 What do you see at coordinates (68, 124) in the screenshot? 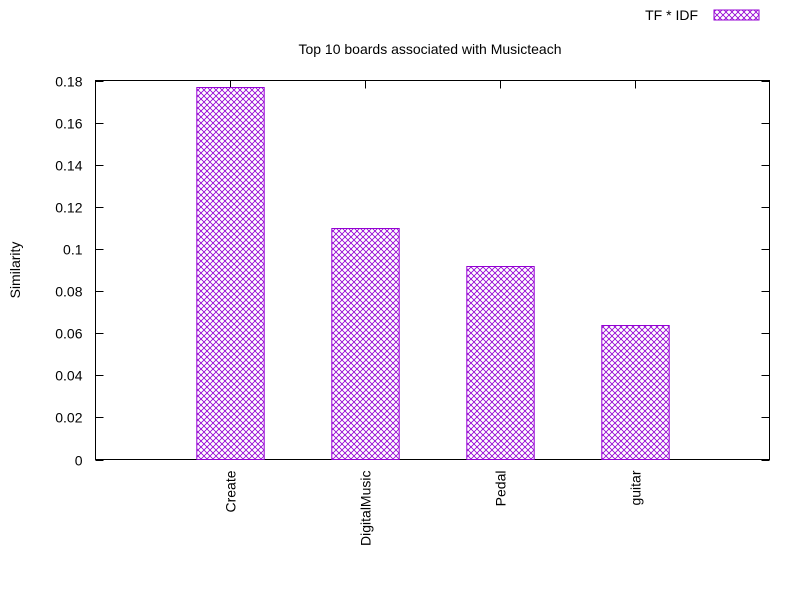
I see `y-tick-label: 0.16` at bounding box center [68, 124].